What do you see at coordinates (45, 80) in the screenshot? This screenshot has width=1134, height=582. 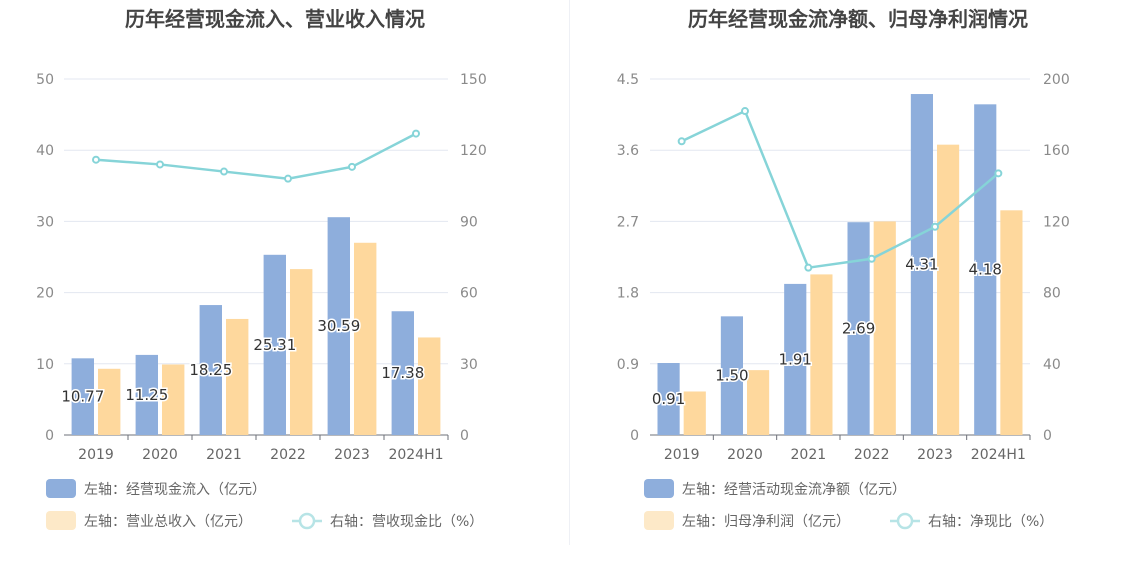 I see `y-left-tick-label: 50` at bounding box center [45, 80].